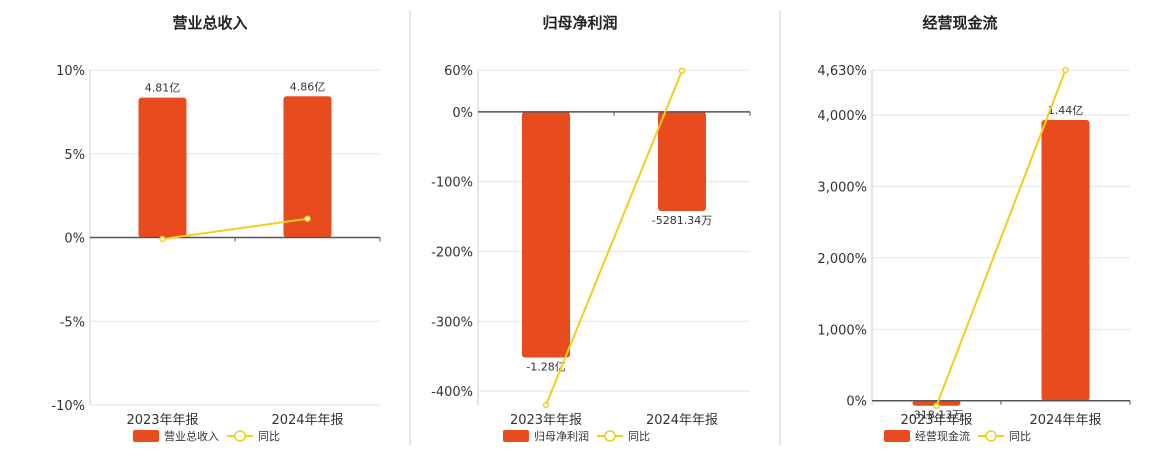 The width and height of the screenshot is (1160, 450). I want to click on y-tick-label: -400%, so click(452, 392).